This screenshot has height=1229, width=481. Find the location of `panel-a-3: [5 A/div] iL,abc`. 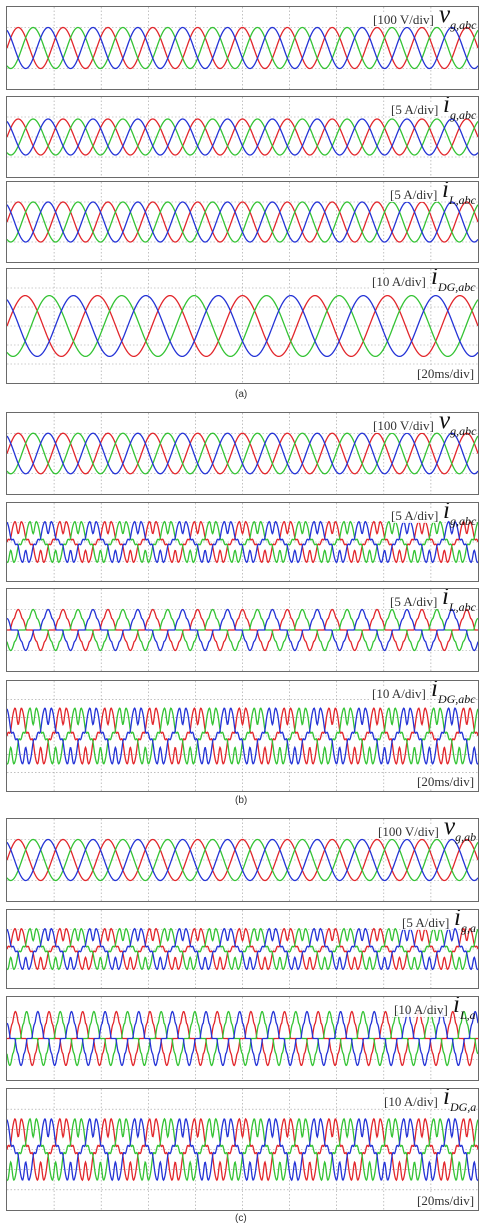

panel-a-3: [5 A/div] iL,abc is located at coordinates (242, 222).